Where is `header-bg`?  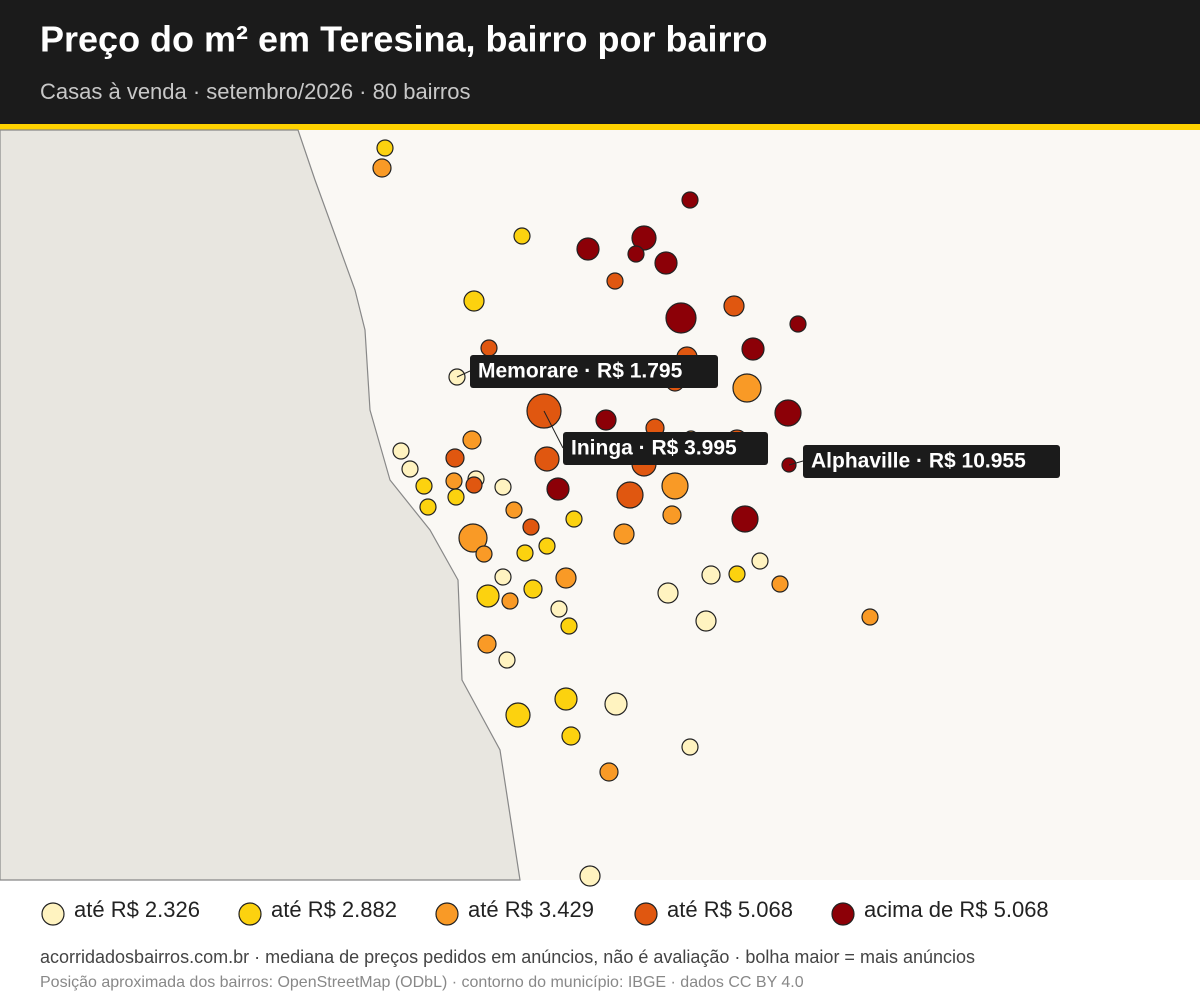 header-bg is located at coordinates (600, 62).